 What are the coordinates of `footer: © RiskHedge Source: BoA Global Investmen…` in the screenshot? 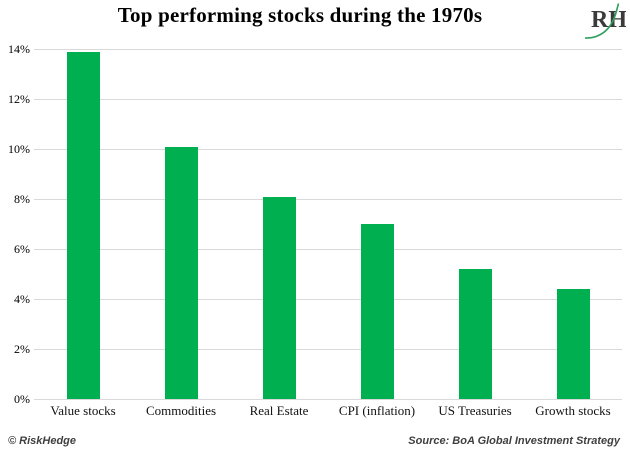 It's located at (314, 441).